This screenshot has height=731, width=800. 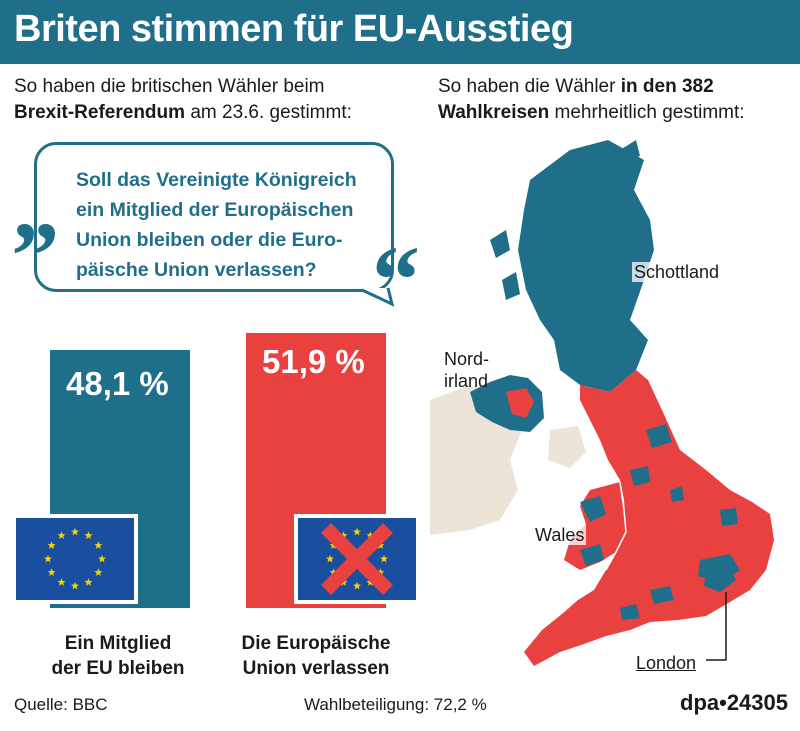 What do you see at coordinates (560, 535) in the screenshot?
I see `map-label-wales: Wales` at bounding box center [560, 535].